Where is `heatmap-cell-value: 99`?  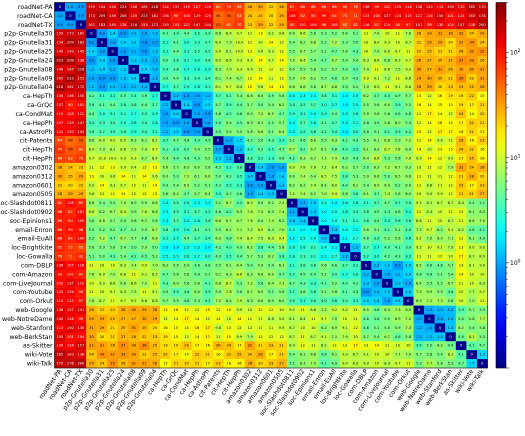
heatmap-cell-value: 99 is located at coordinates (376, 7).